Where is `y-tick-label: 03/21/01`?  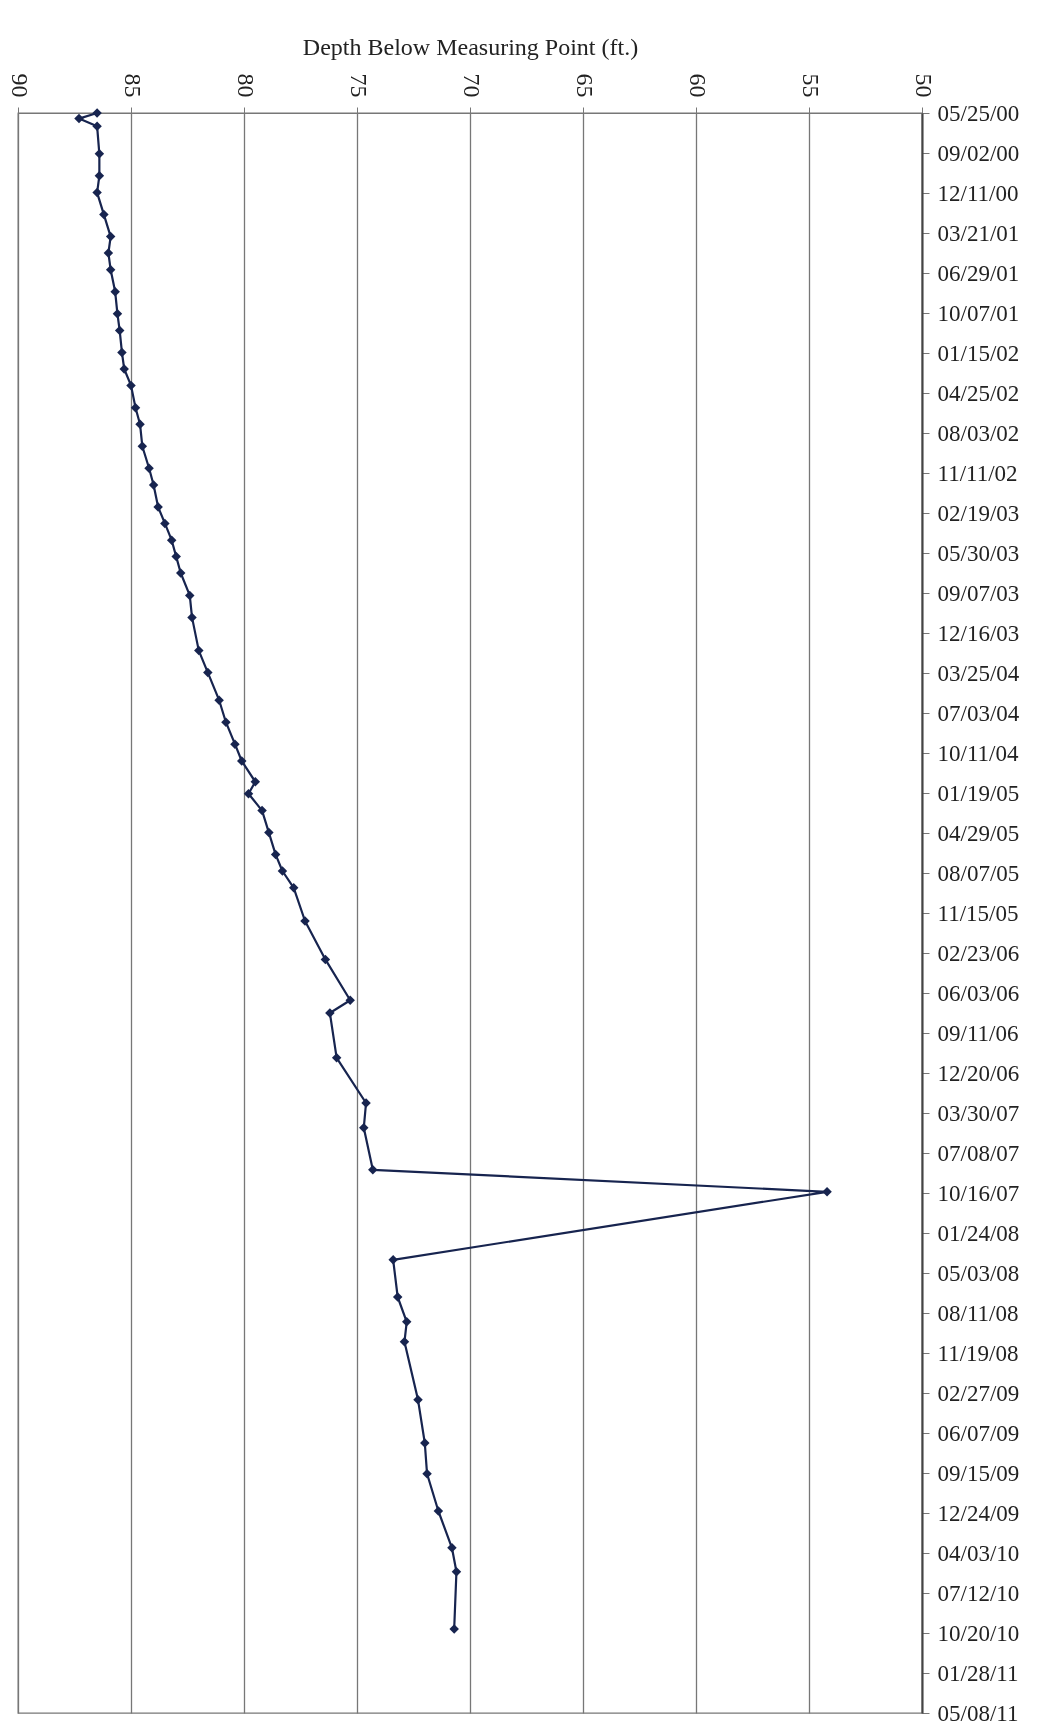 y-tick-label: 03/21/01 is located at coordinates (978, 233).